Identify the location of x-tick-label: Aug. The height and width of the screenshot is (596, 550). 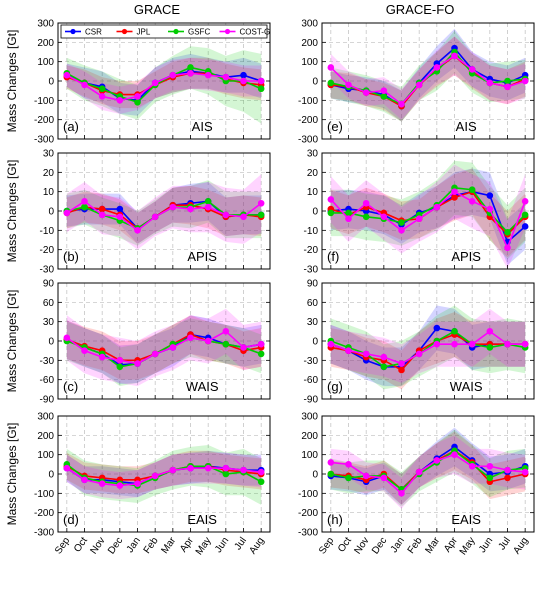
(256, 545).